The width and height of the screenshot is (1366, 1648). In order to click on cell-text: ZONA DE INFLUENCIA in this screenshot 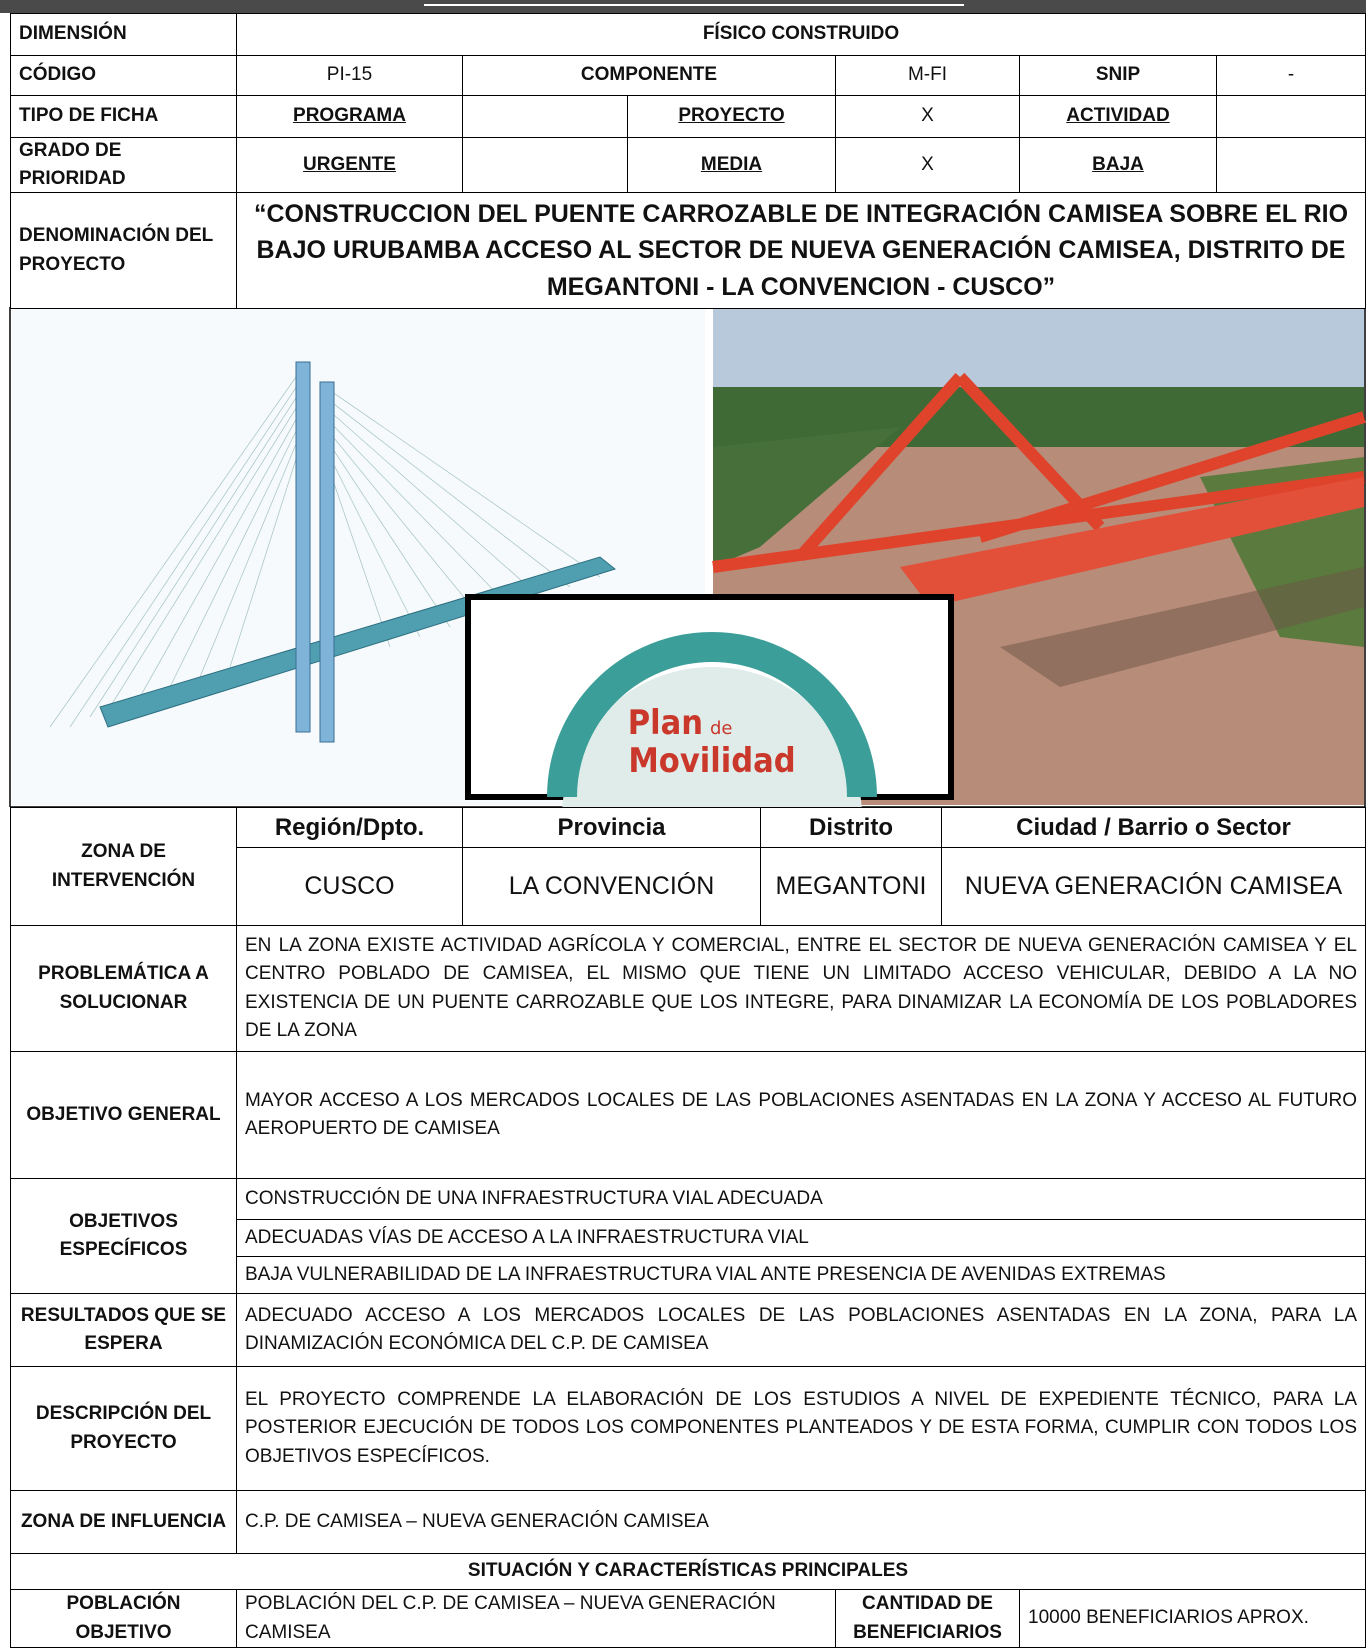, I will do `click(123, 1521)`.